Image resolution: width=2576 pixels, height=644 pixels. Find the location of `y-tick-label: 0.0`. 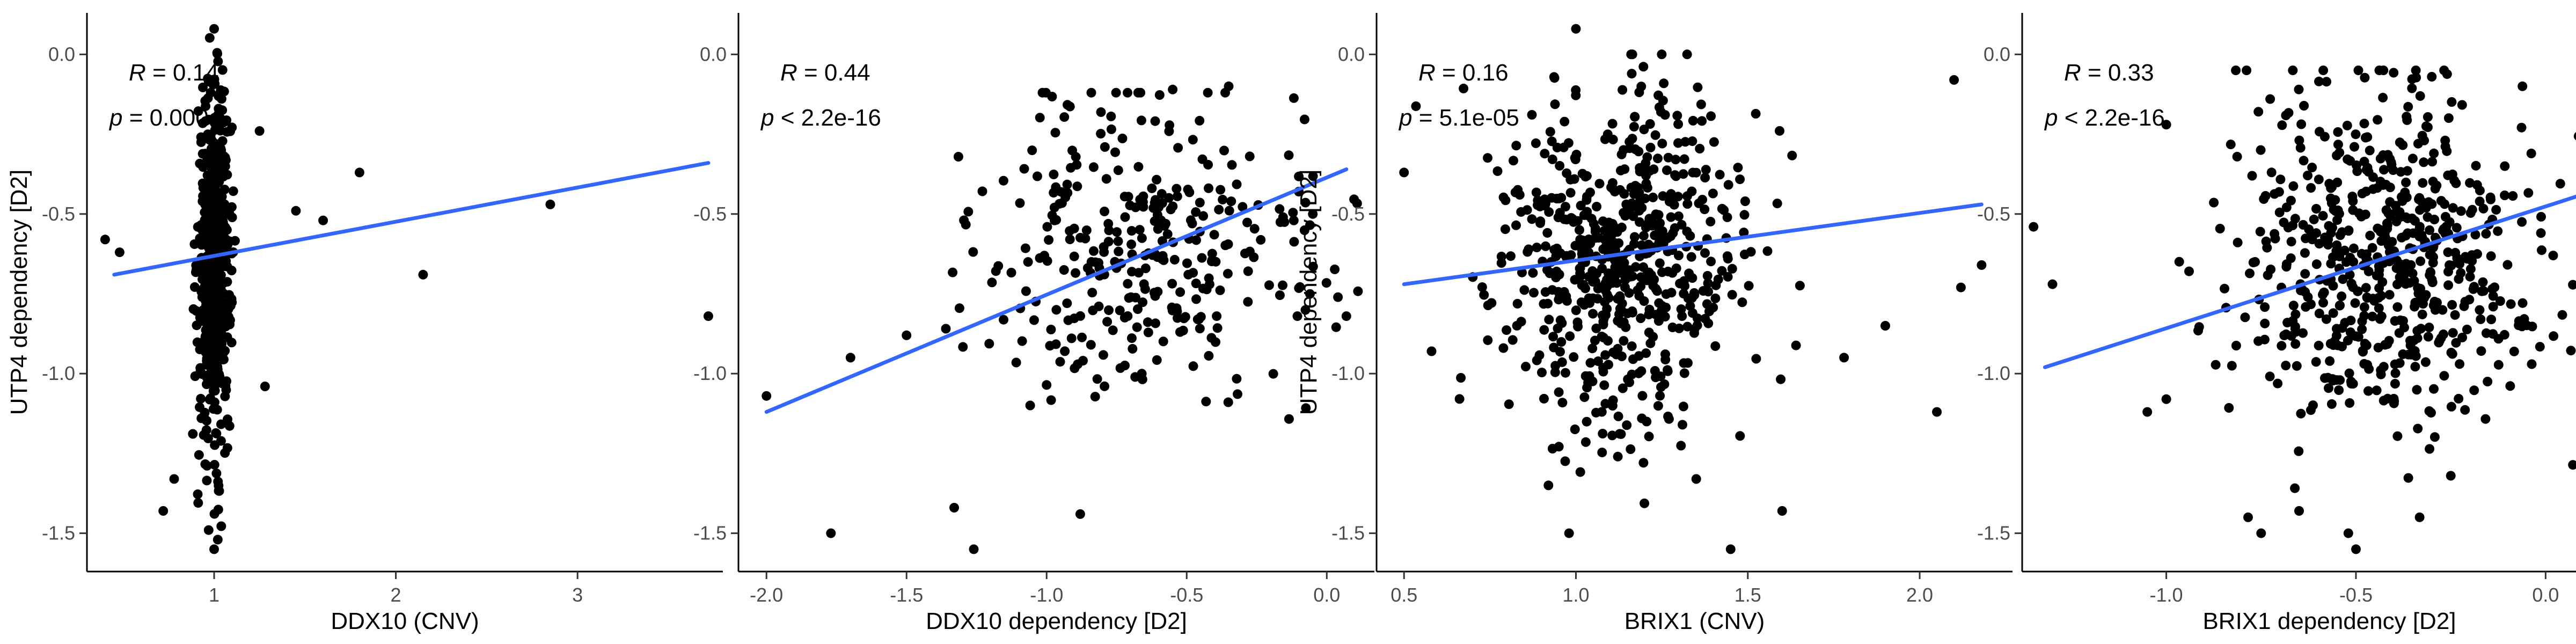

y-tick-label: 0.0 is located at coordinates (1997, 54).